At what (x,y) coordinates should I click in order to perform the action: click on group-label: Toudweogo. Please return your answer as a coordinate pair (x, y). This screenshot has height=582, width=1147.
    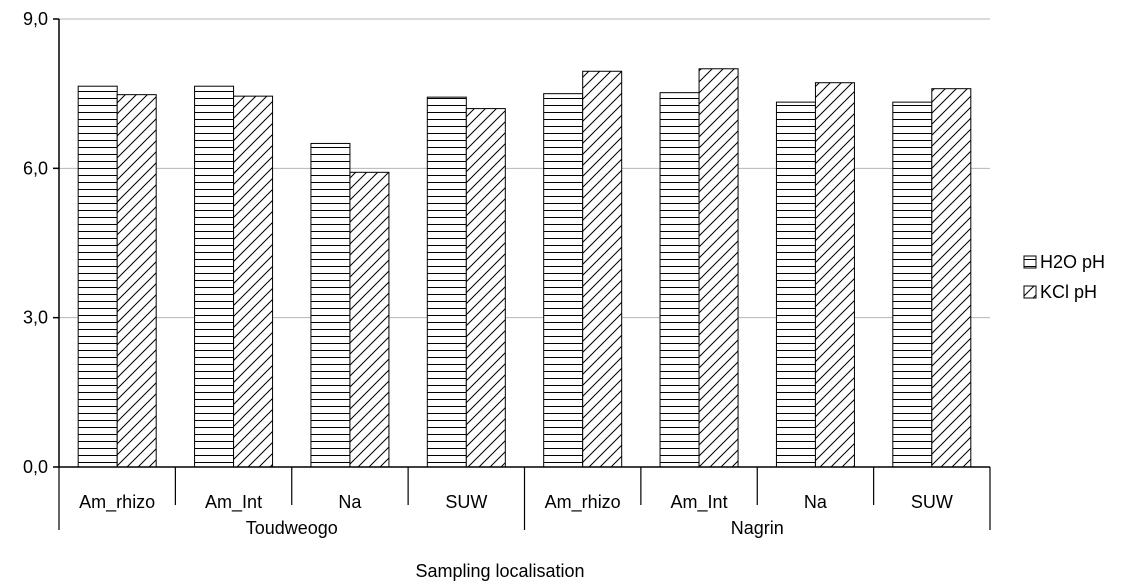
    Looking at the image, I should click on (292, 528).